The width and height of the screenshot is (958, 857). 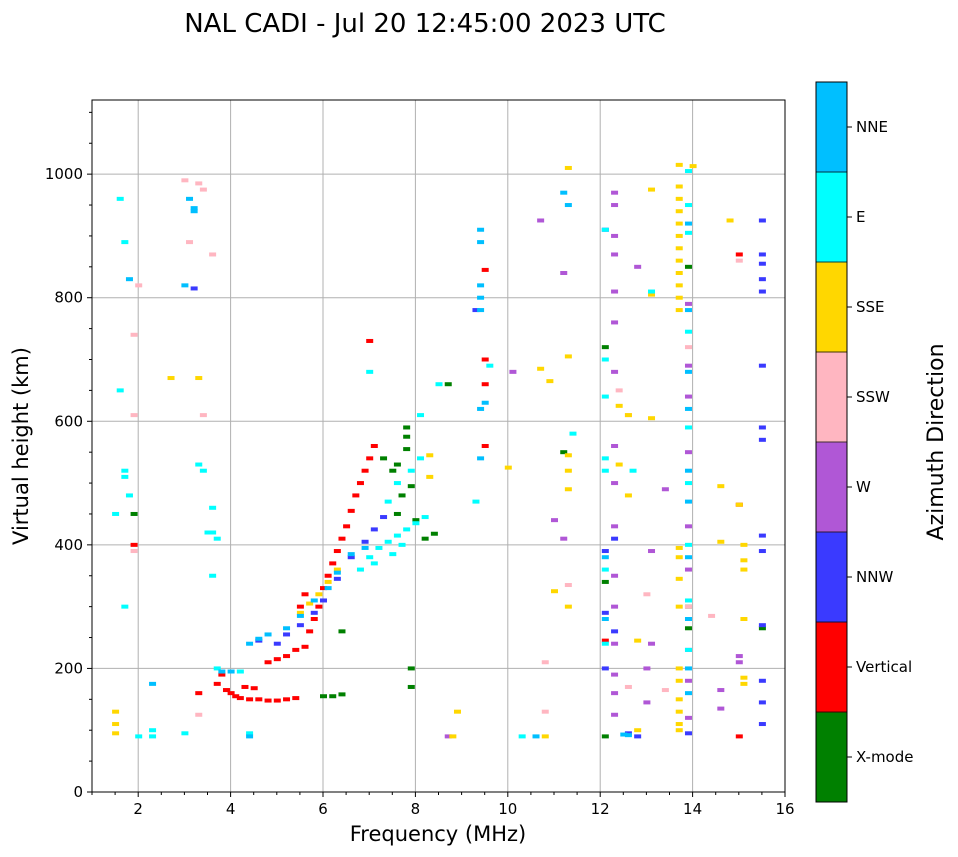 What do you see at coordinates (443, 805) in the screenshot?
I see `x-axis-ticks: 2 4 6 8 10 12 14 16` at bounding box center [443, 805].